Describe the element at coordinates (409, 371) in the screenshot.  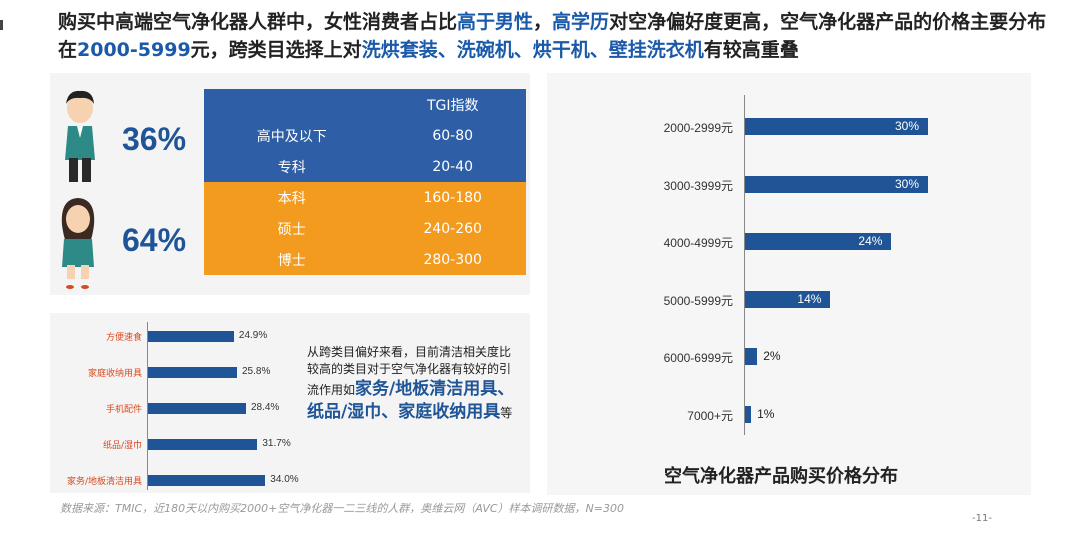
I see `note-text: 从跨类目偏好来看，目前清洁相关度比较高的类目对于空气净化器有较好的引流作用如` at that location.